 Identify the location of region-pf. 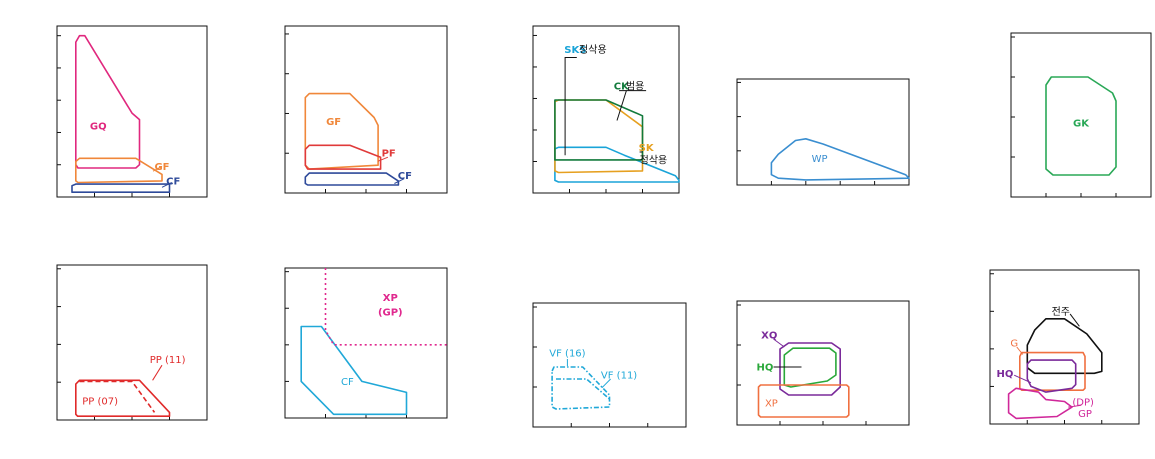
(343, 157).